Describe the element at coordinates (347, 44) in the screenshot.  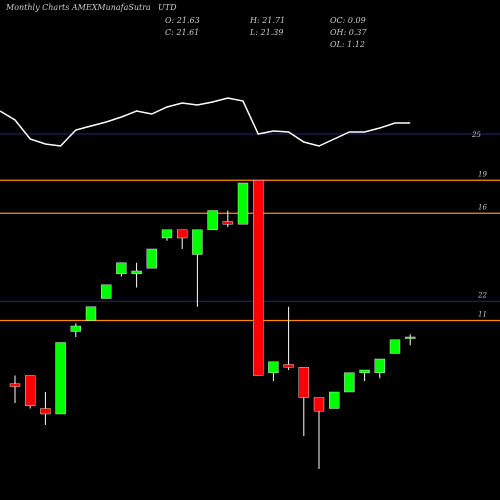
I see `header-open-low: OL: 1.12` at that location.